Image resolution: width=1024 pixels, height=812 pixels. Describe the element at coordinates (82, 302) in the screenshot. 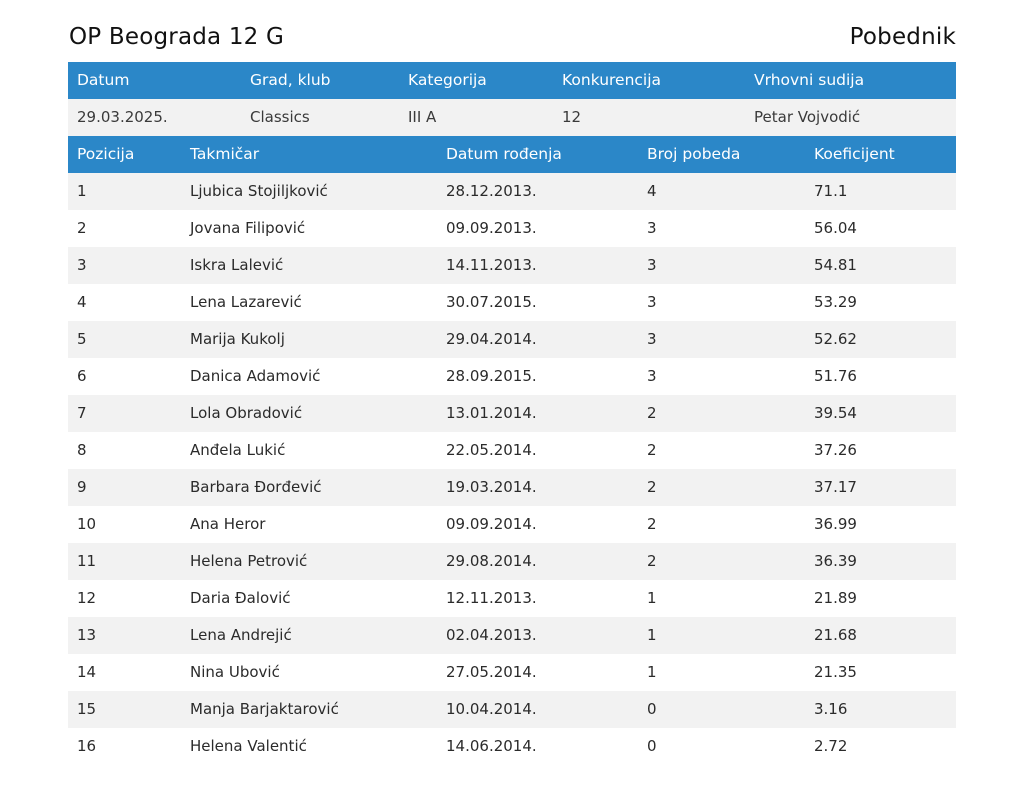

I see `cell-position: 4` at that location.